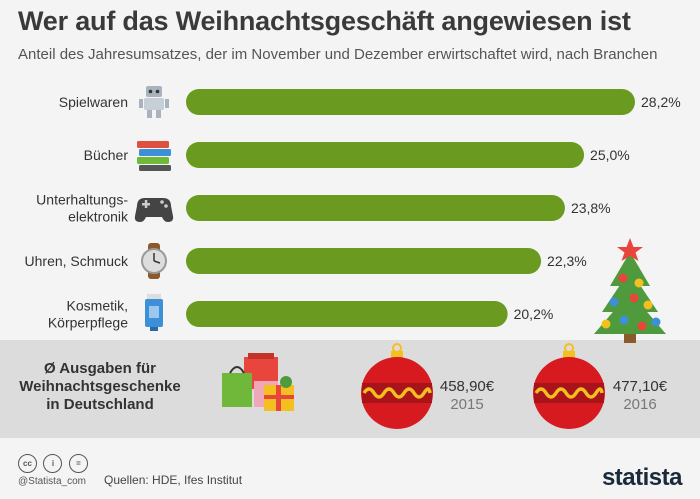  I want to click on category-label-line: Kosmetik,, so click(97, 306).